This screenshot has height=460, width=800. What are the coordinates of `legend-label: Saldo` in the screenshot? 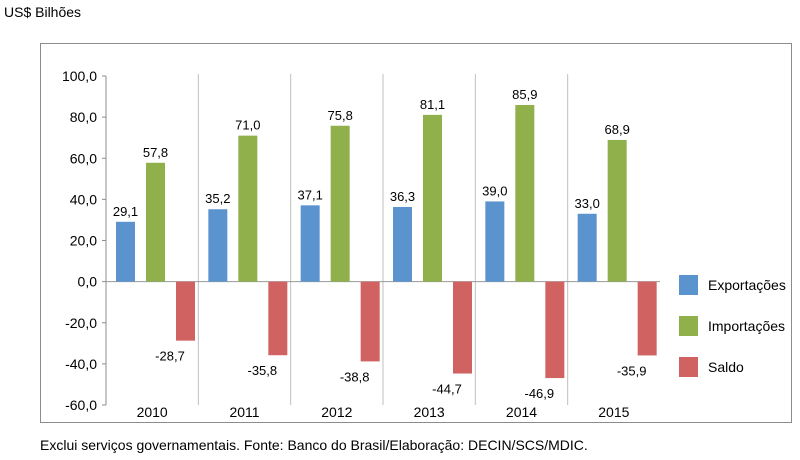 It's located at (726, 367).